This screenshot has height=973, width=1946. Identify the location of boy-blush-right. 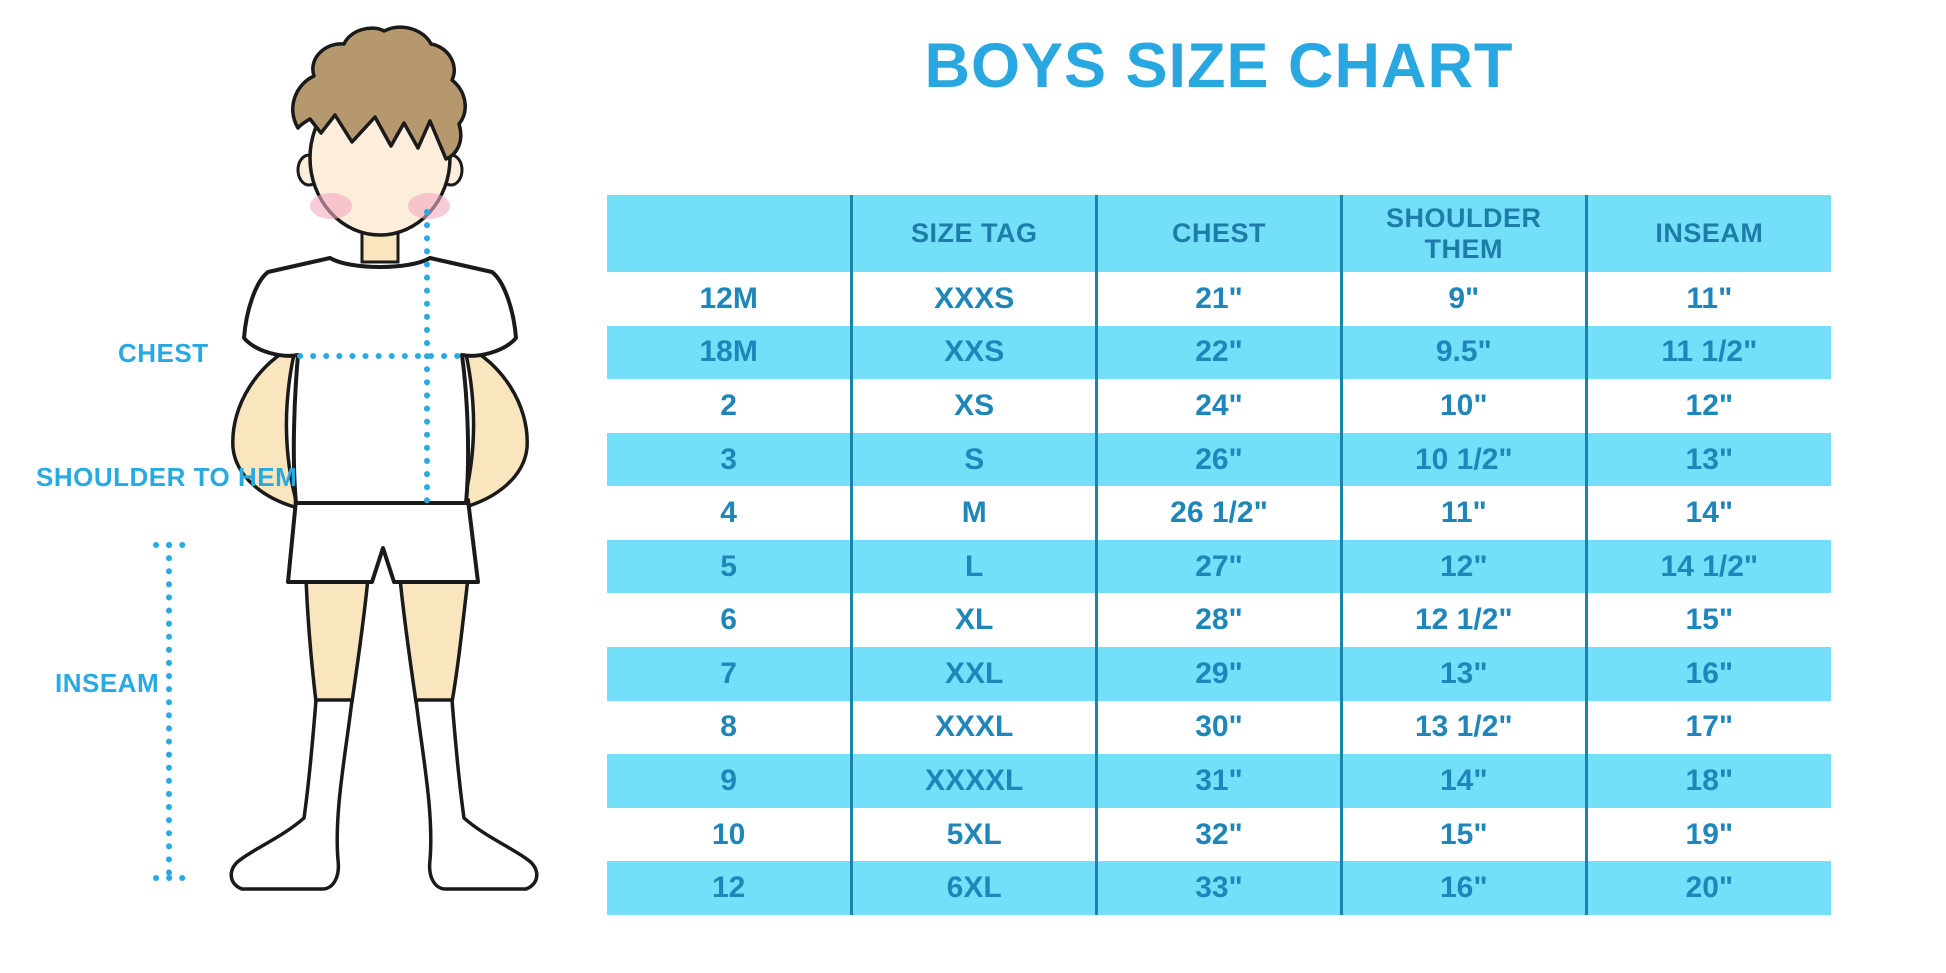
(429, 206).